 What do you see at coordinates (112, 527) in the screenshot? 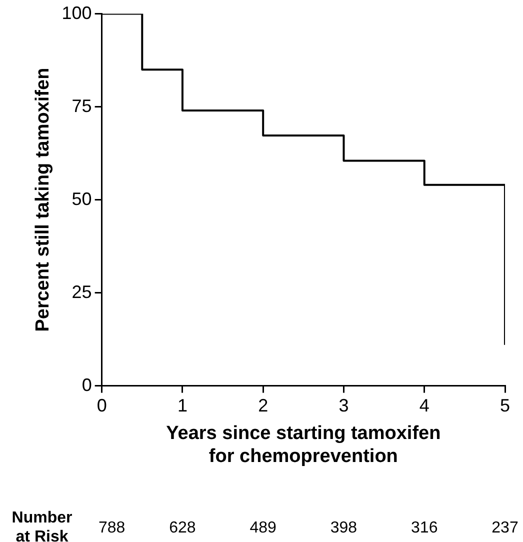
I see `text: 788` at bounding box center [112, 527].